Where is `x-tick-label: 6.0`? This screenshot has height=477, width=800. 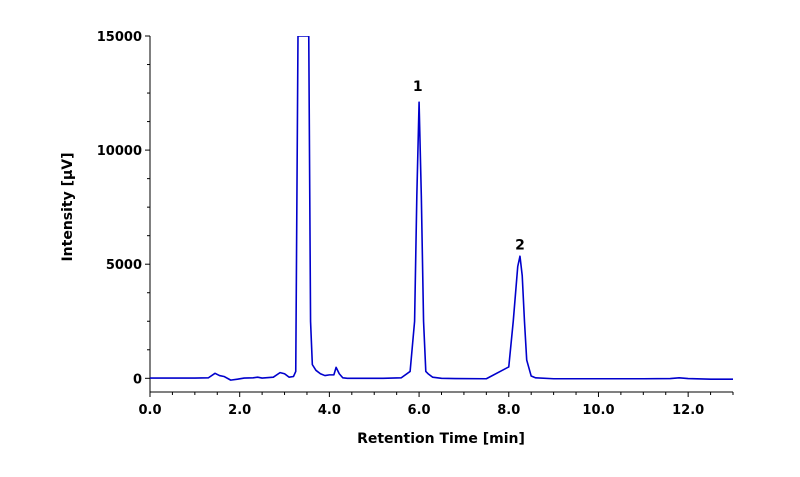
x-tick-label: 6.0 is located at coordinates (419, 410).